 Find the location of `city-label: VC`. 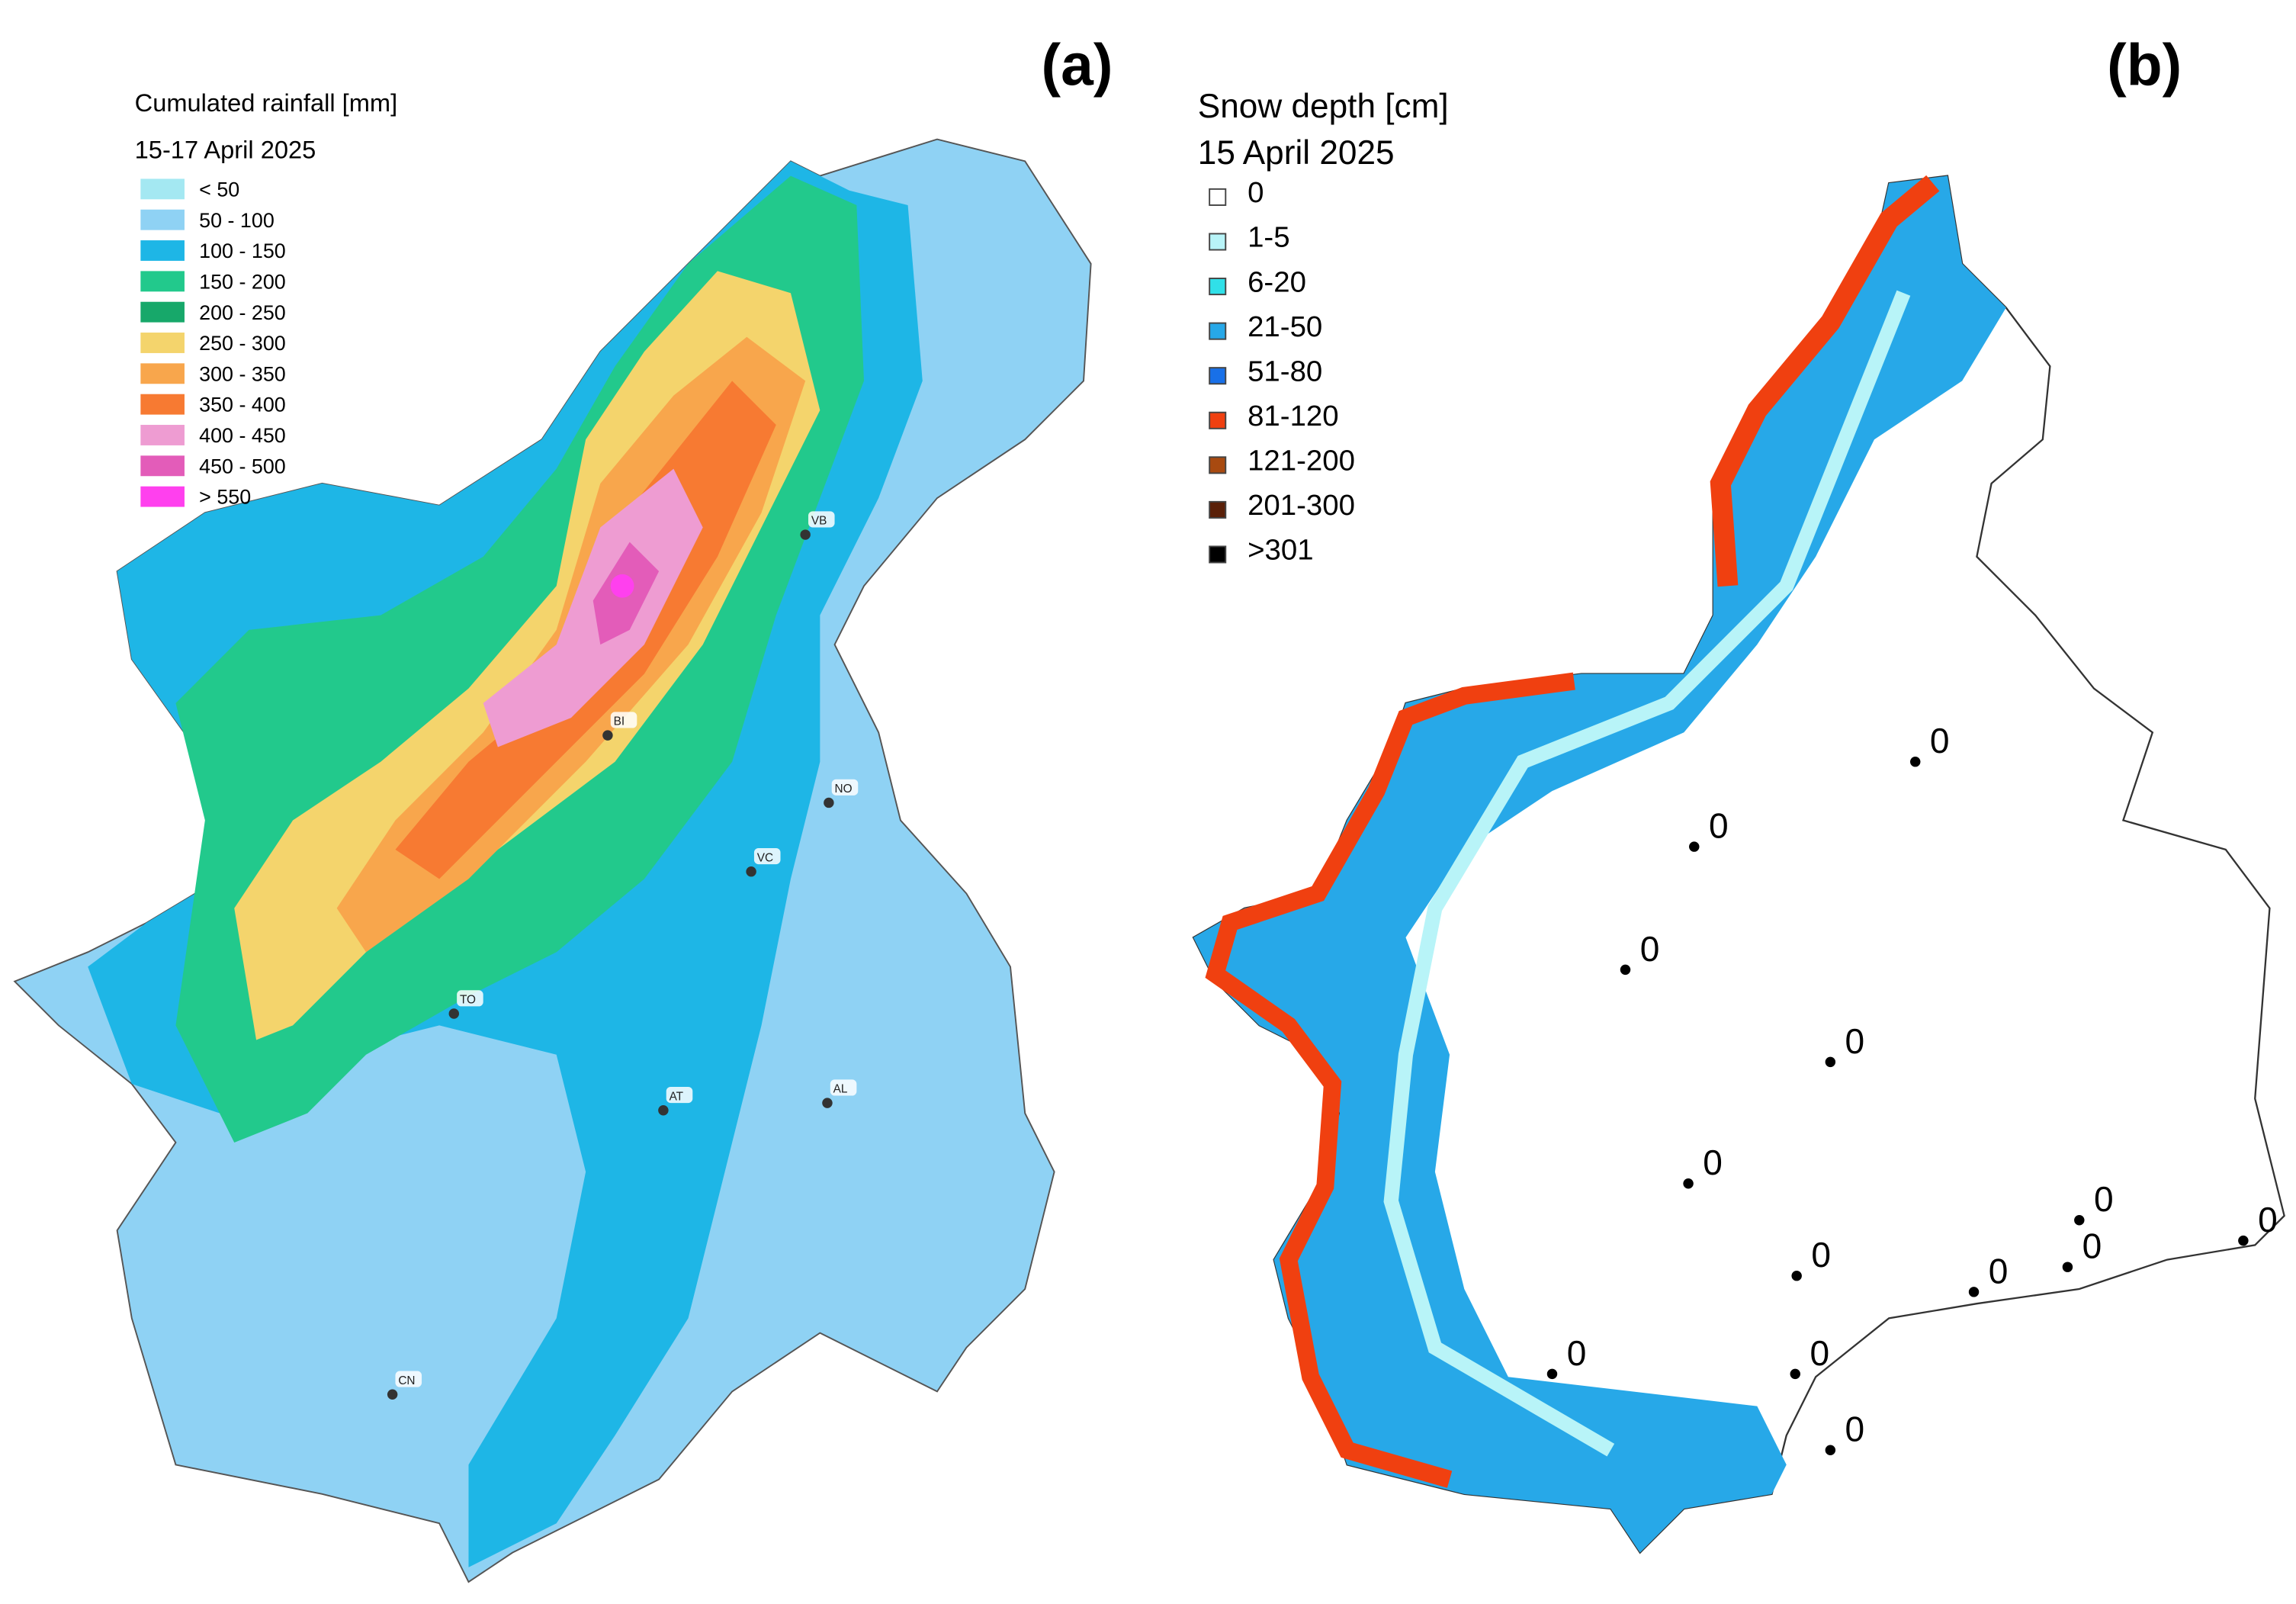

city-label: VC is located at coordinates (765, 857).